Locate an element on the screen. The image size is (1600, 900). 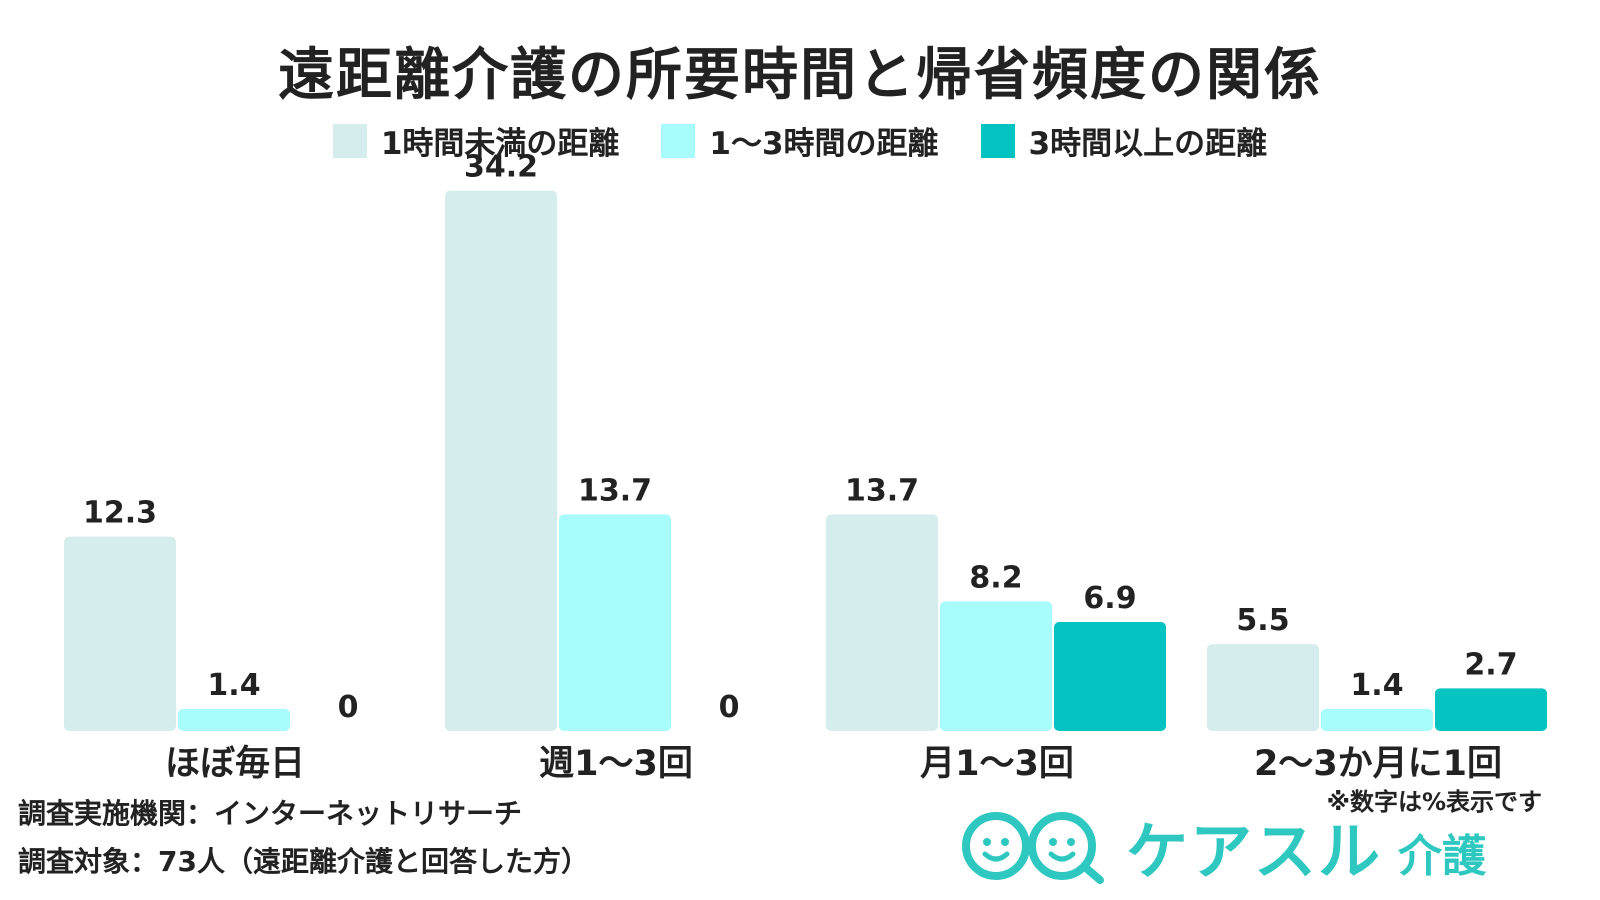
legend-label: 3時間以上の距離 is located at coordinates (1148, 144).